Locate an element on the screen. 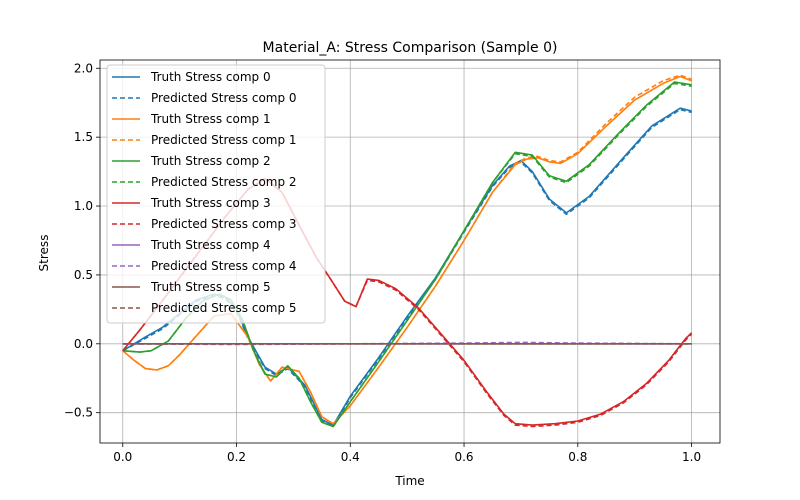 The width and height of the screenshot is (800, 500). chart-title: Material_A: Stress Comparison (Sample 0) is located at coordinates (410, 48).